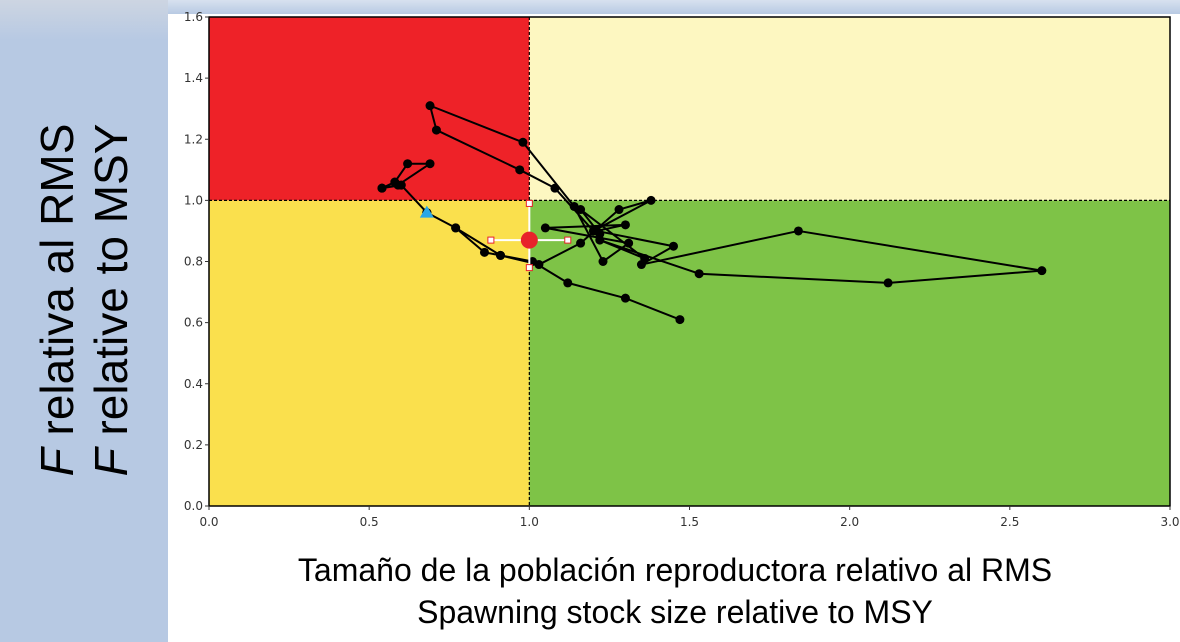 The width and height of the screenshot is (1180, 642). What do you see at coordinates (193, 445) in the screenshot?
I see `y-tick-label: 0.2` at bounding box center [193, 445].